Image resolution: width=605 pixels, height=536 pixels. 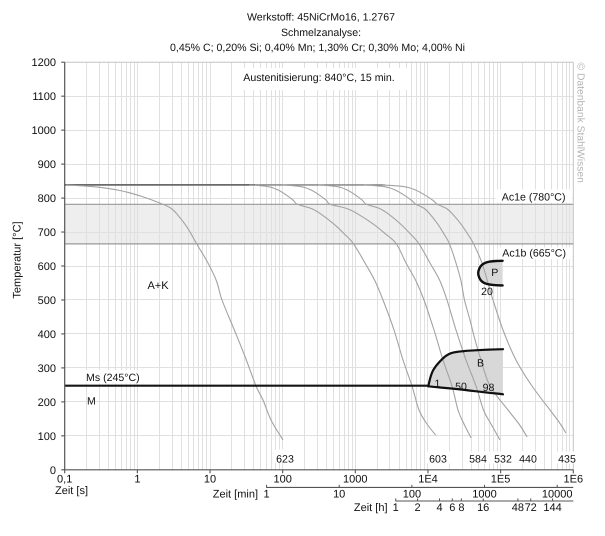 What do you see at coordinates (71, 491) in the screenshot?
I see `svg-text: Zeit [s]` at bounding box center [71, 491].